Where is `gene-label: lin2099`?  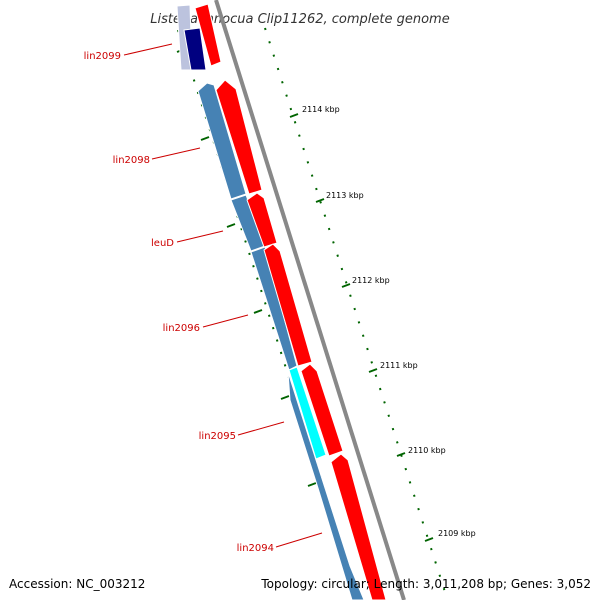 gene-label: lin2099 is located at coordinates (102, 56).